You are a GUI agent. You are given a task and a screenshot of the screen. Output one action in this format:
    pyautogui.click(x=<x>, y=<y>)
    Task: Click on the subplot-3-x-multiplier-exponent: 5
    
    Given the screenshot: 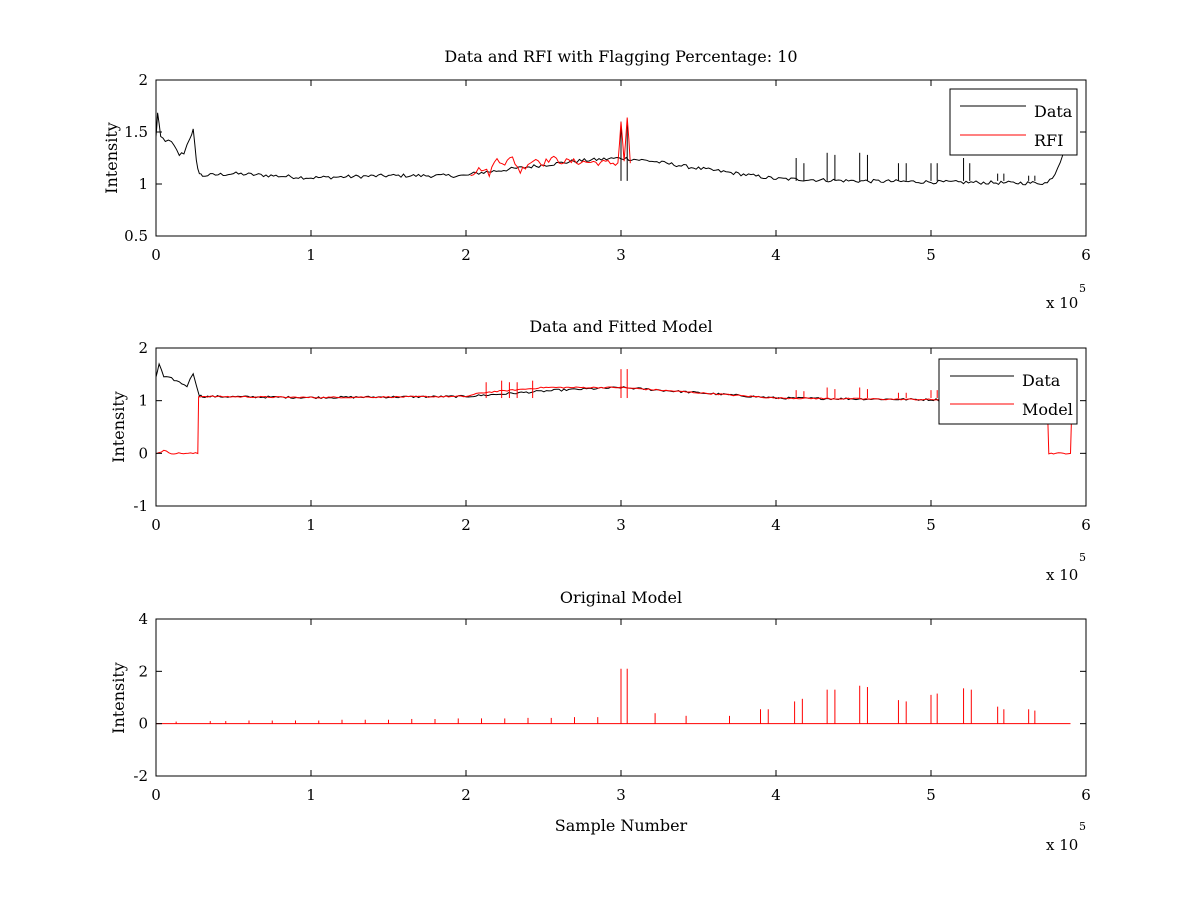 What is the action you would take?
    pyautogui.click(x=1082, y=826)
    